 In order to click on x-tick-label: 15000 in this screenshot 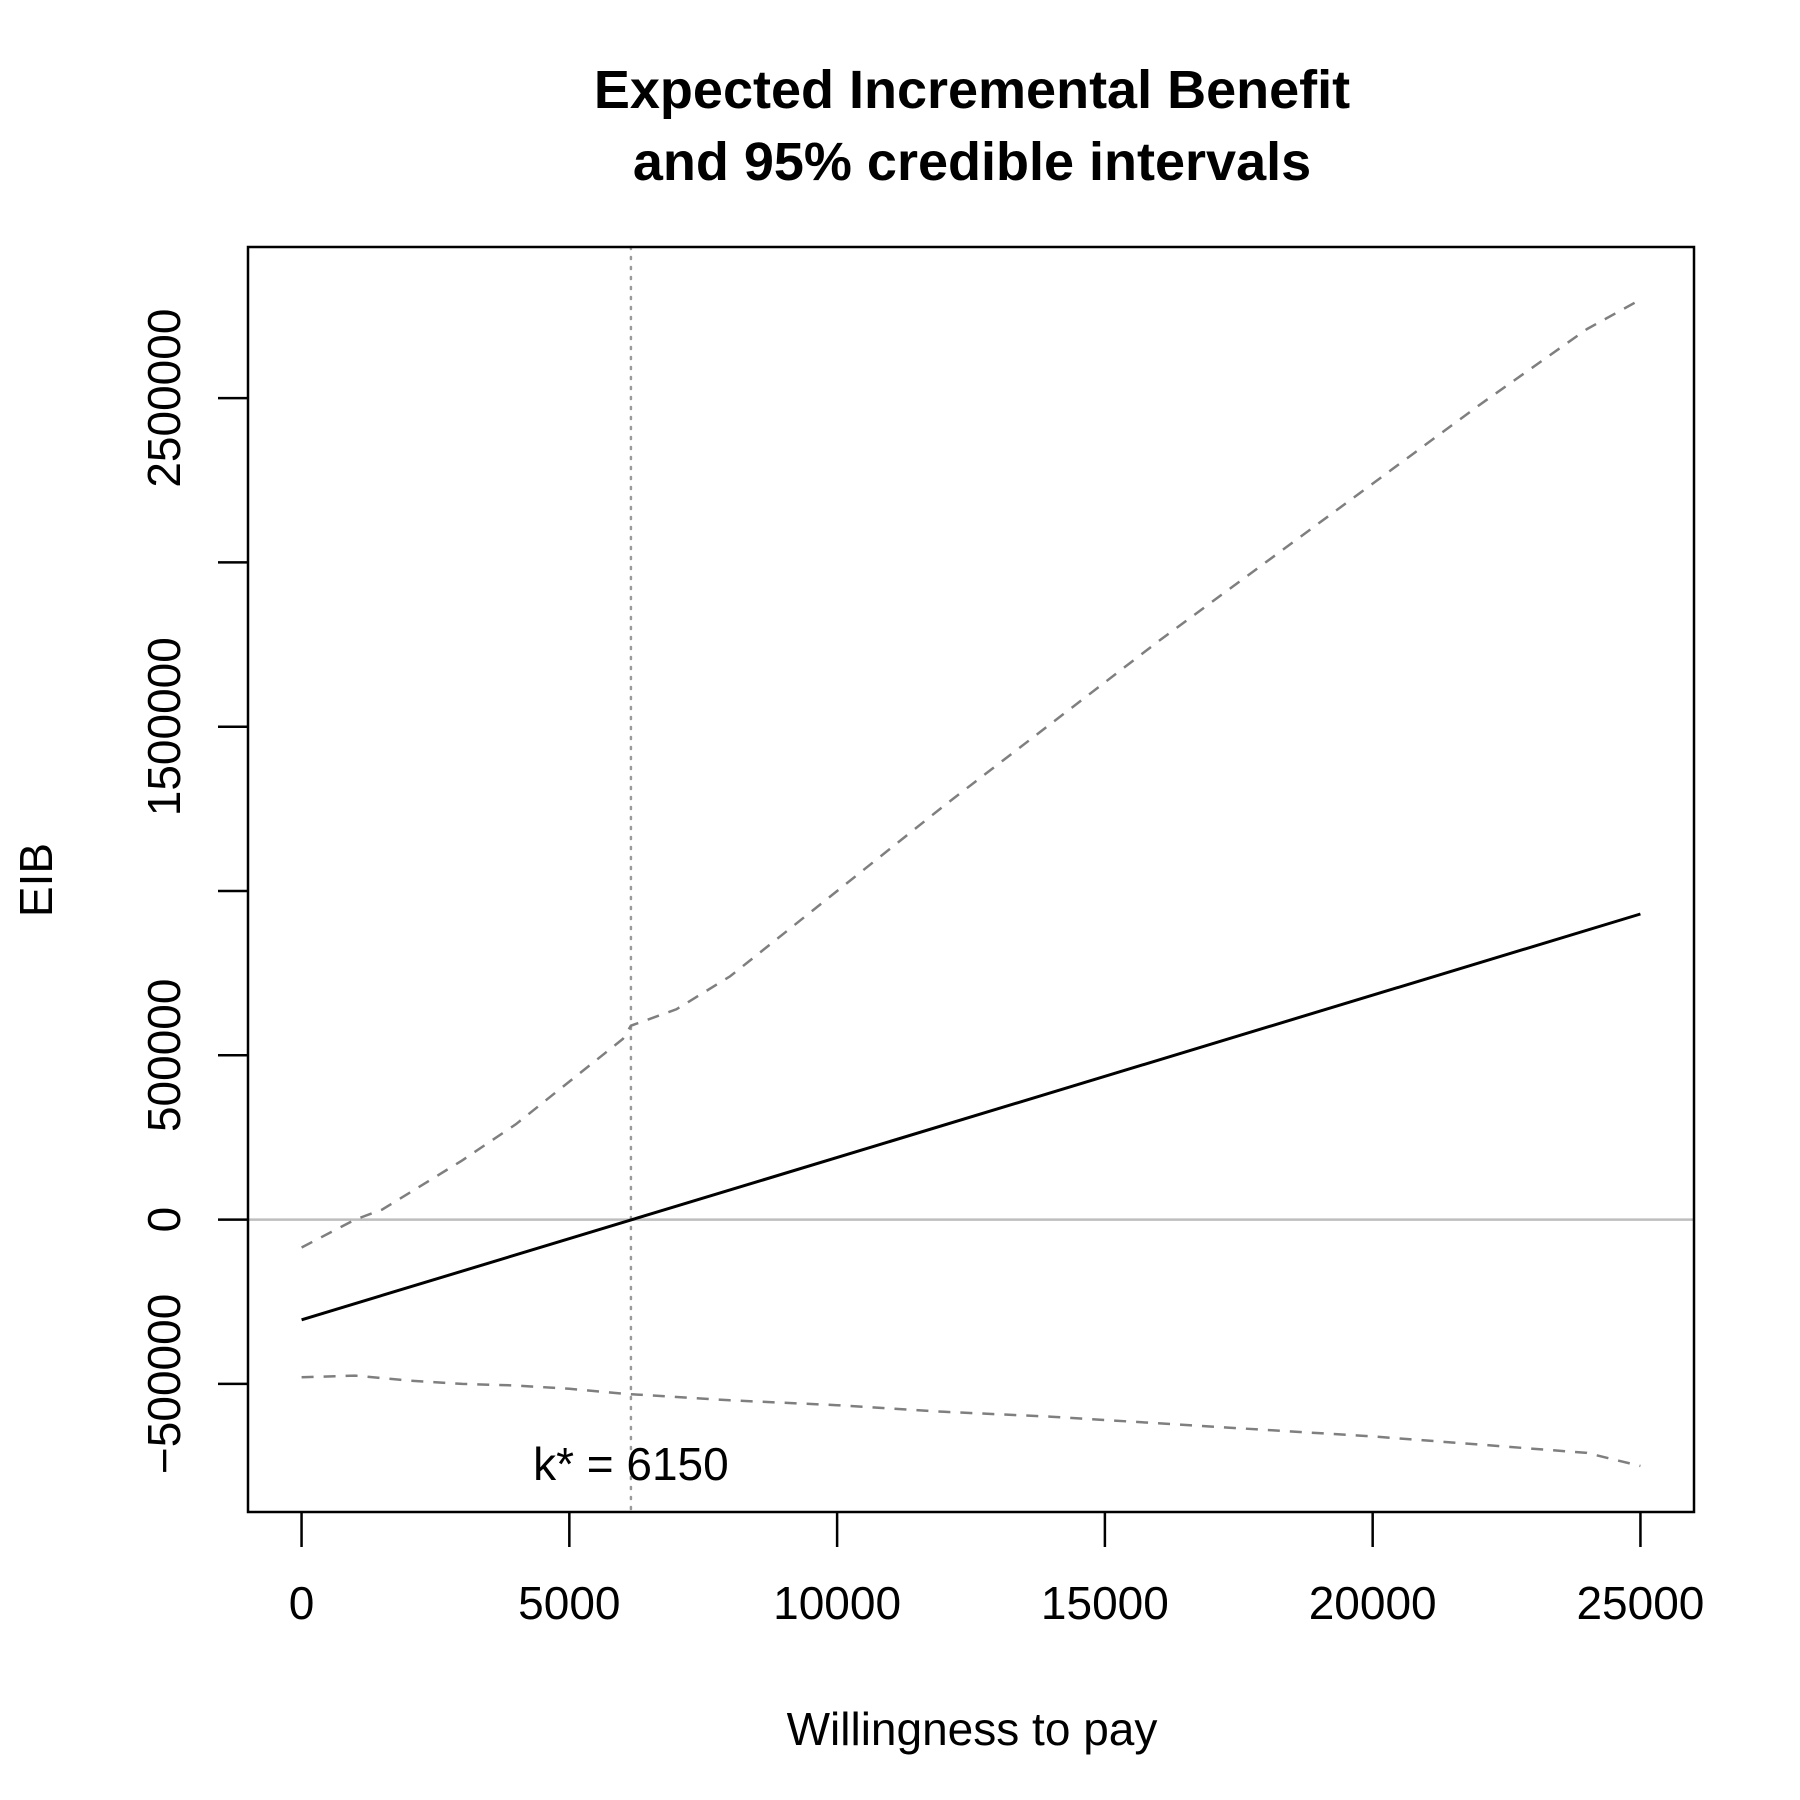, I will do `click(1105, 1603)`.